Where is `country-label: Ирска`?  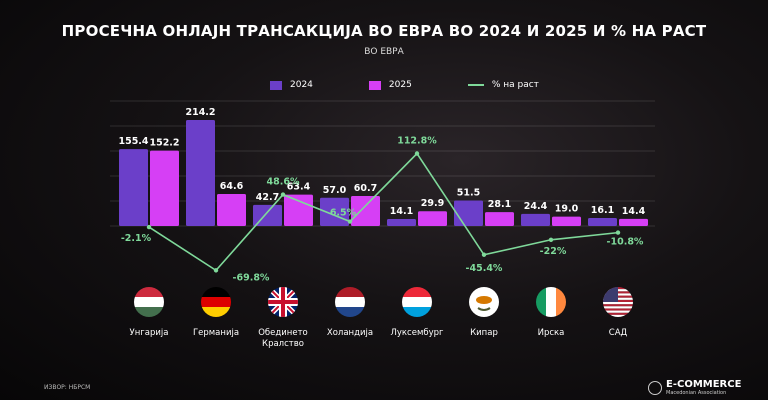
country-label: Ирска is located at coordinates (551, 333).